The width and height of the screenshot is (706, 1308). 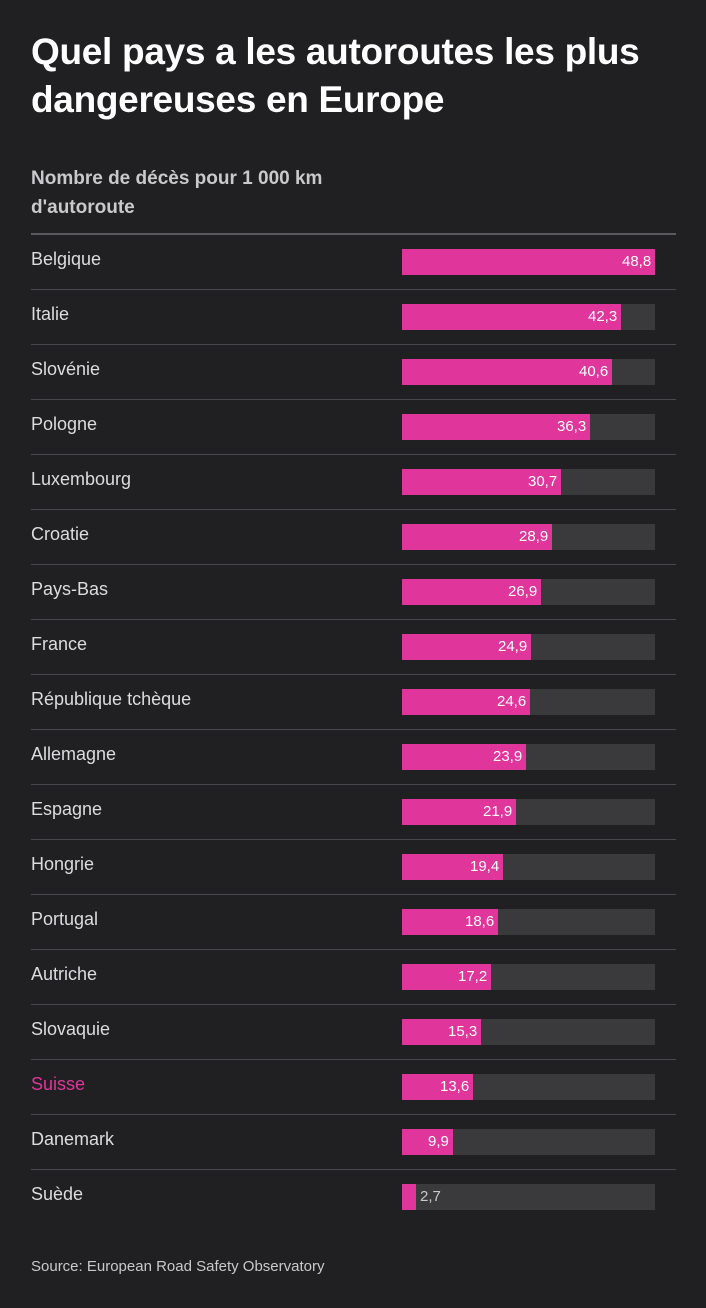 I want to click on bar-track: 2,7, so click(x=528, y=1197).